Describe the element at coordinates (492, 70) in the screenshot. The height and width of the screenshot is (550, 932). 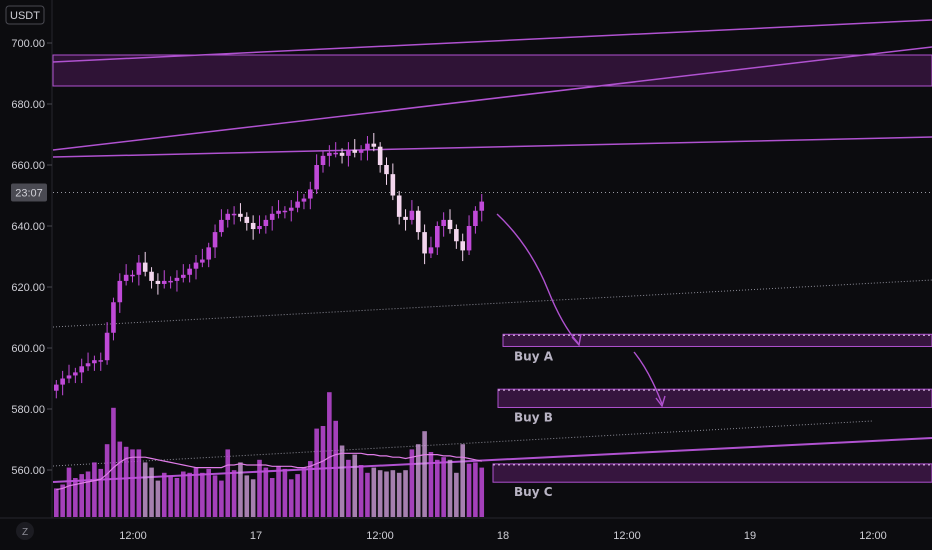
I see `resistance-band` at that location.